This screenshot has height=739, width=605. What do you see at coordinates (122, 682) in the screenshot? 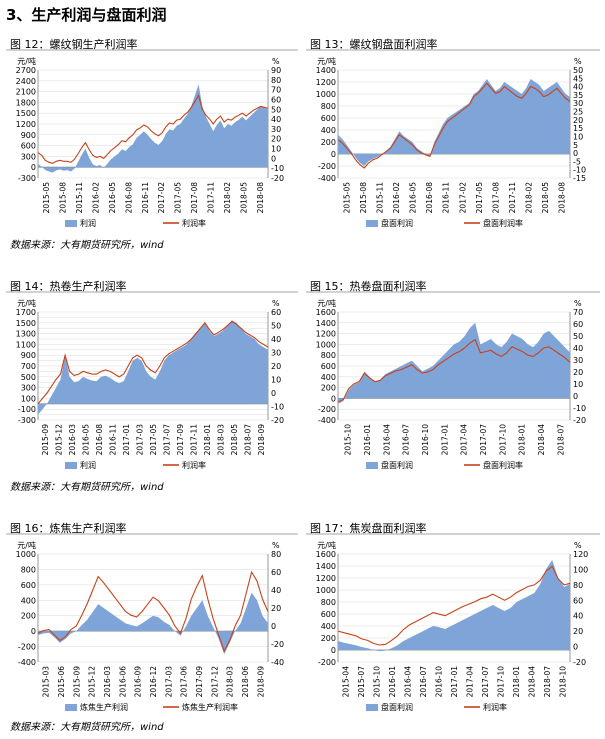
I see `x-tick: 2016-06` at bounding box center [122, 682].